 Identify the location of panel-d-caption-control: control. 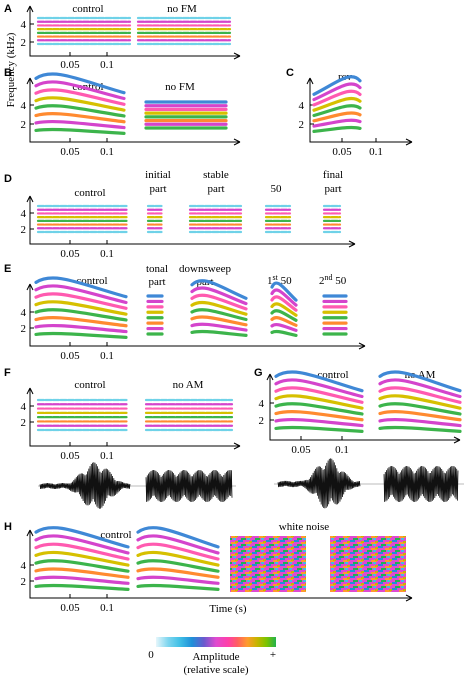
(89, 193).